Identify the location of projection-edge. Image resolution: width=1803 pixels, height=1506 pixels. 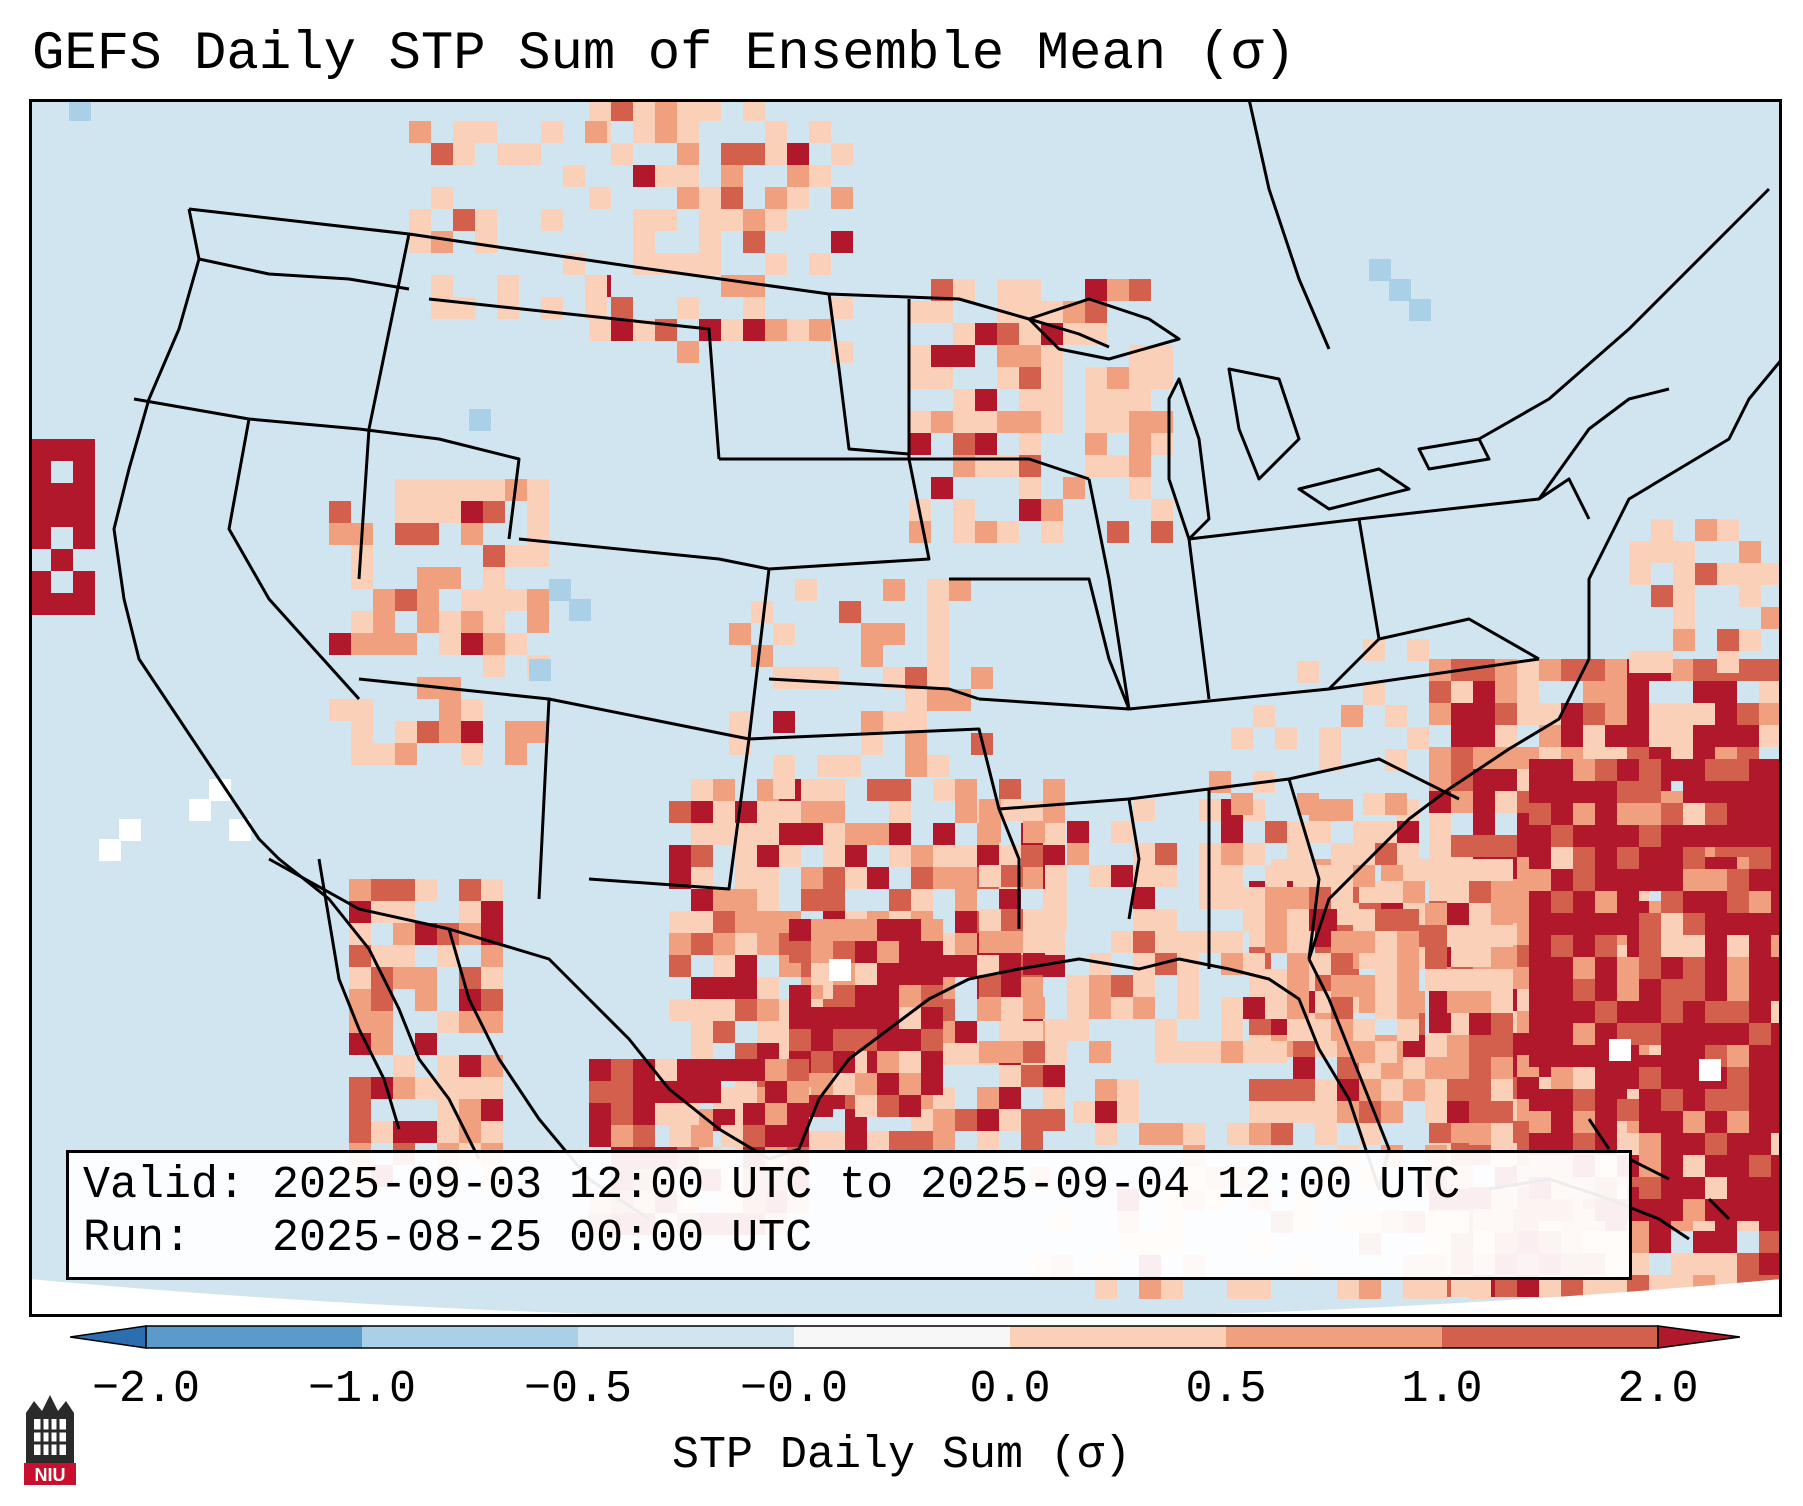
(905, 1298).